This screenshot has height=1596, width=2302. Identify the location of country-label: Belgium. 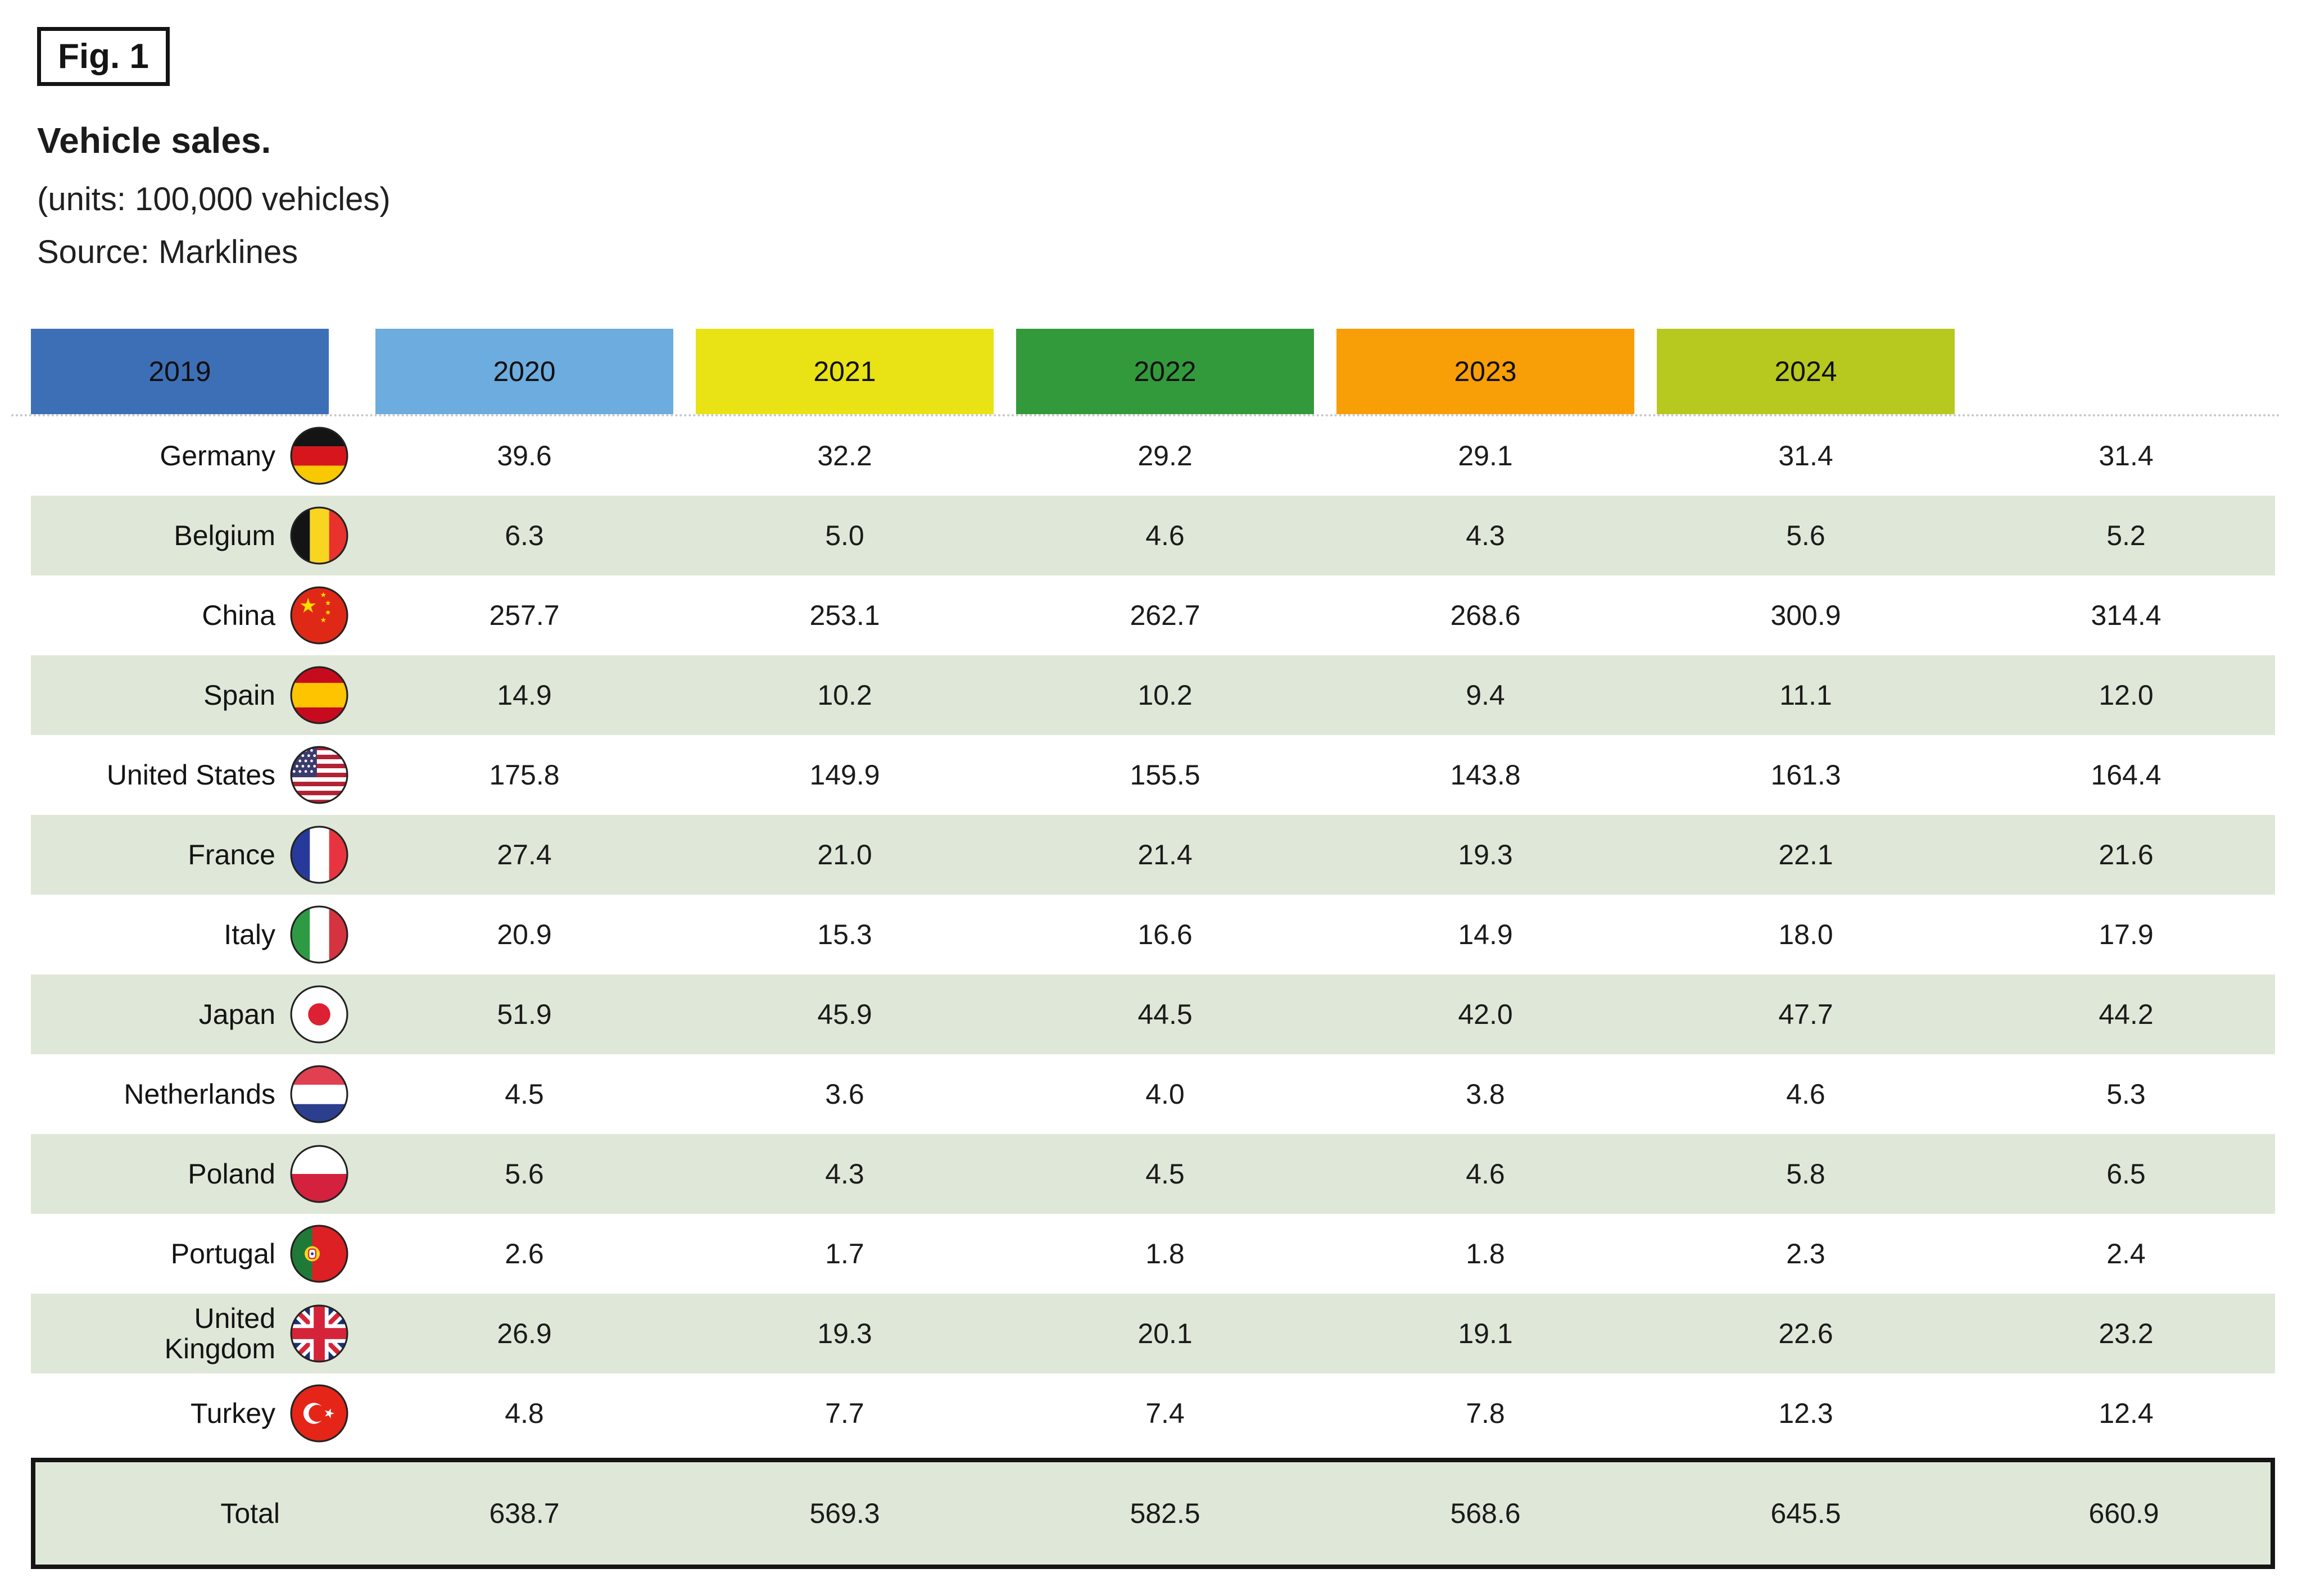
(224, 536).